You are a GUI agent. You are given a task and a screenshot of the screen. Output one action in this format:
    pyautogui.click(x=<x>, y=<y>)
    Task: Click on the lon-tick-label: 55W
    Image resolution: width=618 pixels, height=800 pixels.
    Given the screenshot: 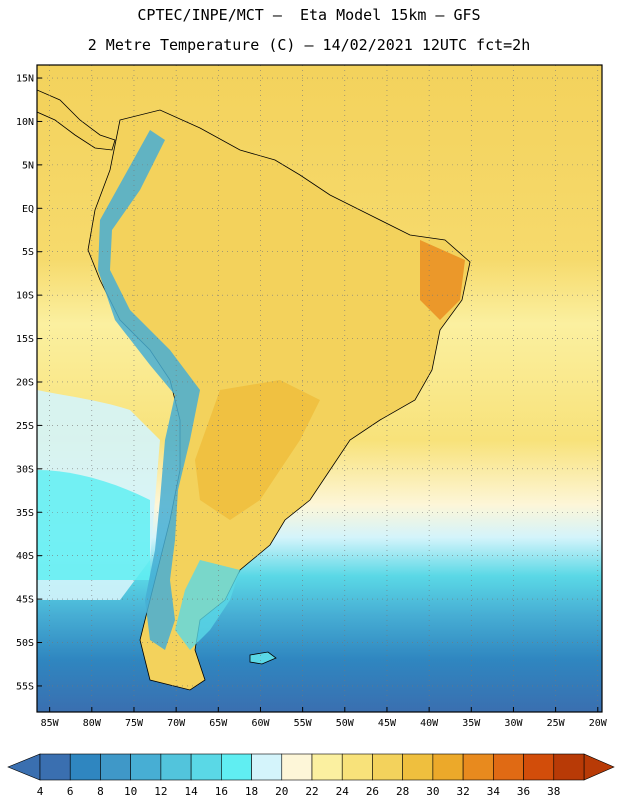 What is the action you would take?
    pyautogui.click(x=303, y=723)
    